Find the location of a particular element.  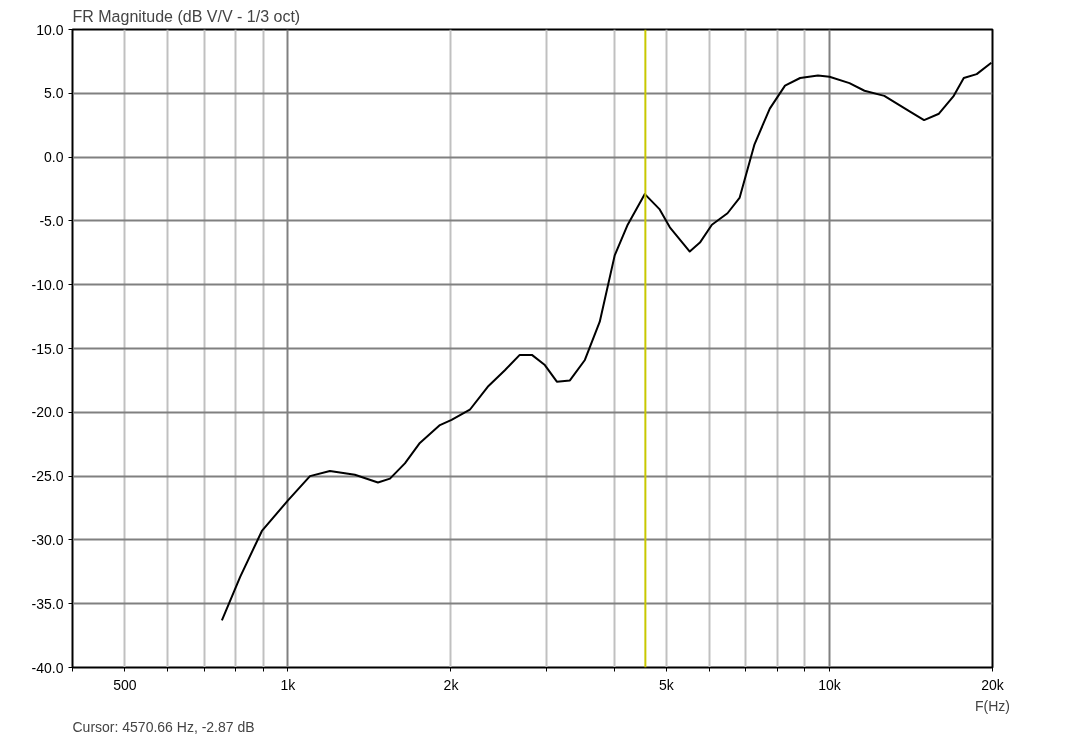

x-tick-label: 1k is located at coordinates (288, 684).